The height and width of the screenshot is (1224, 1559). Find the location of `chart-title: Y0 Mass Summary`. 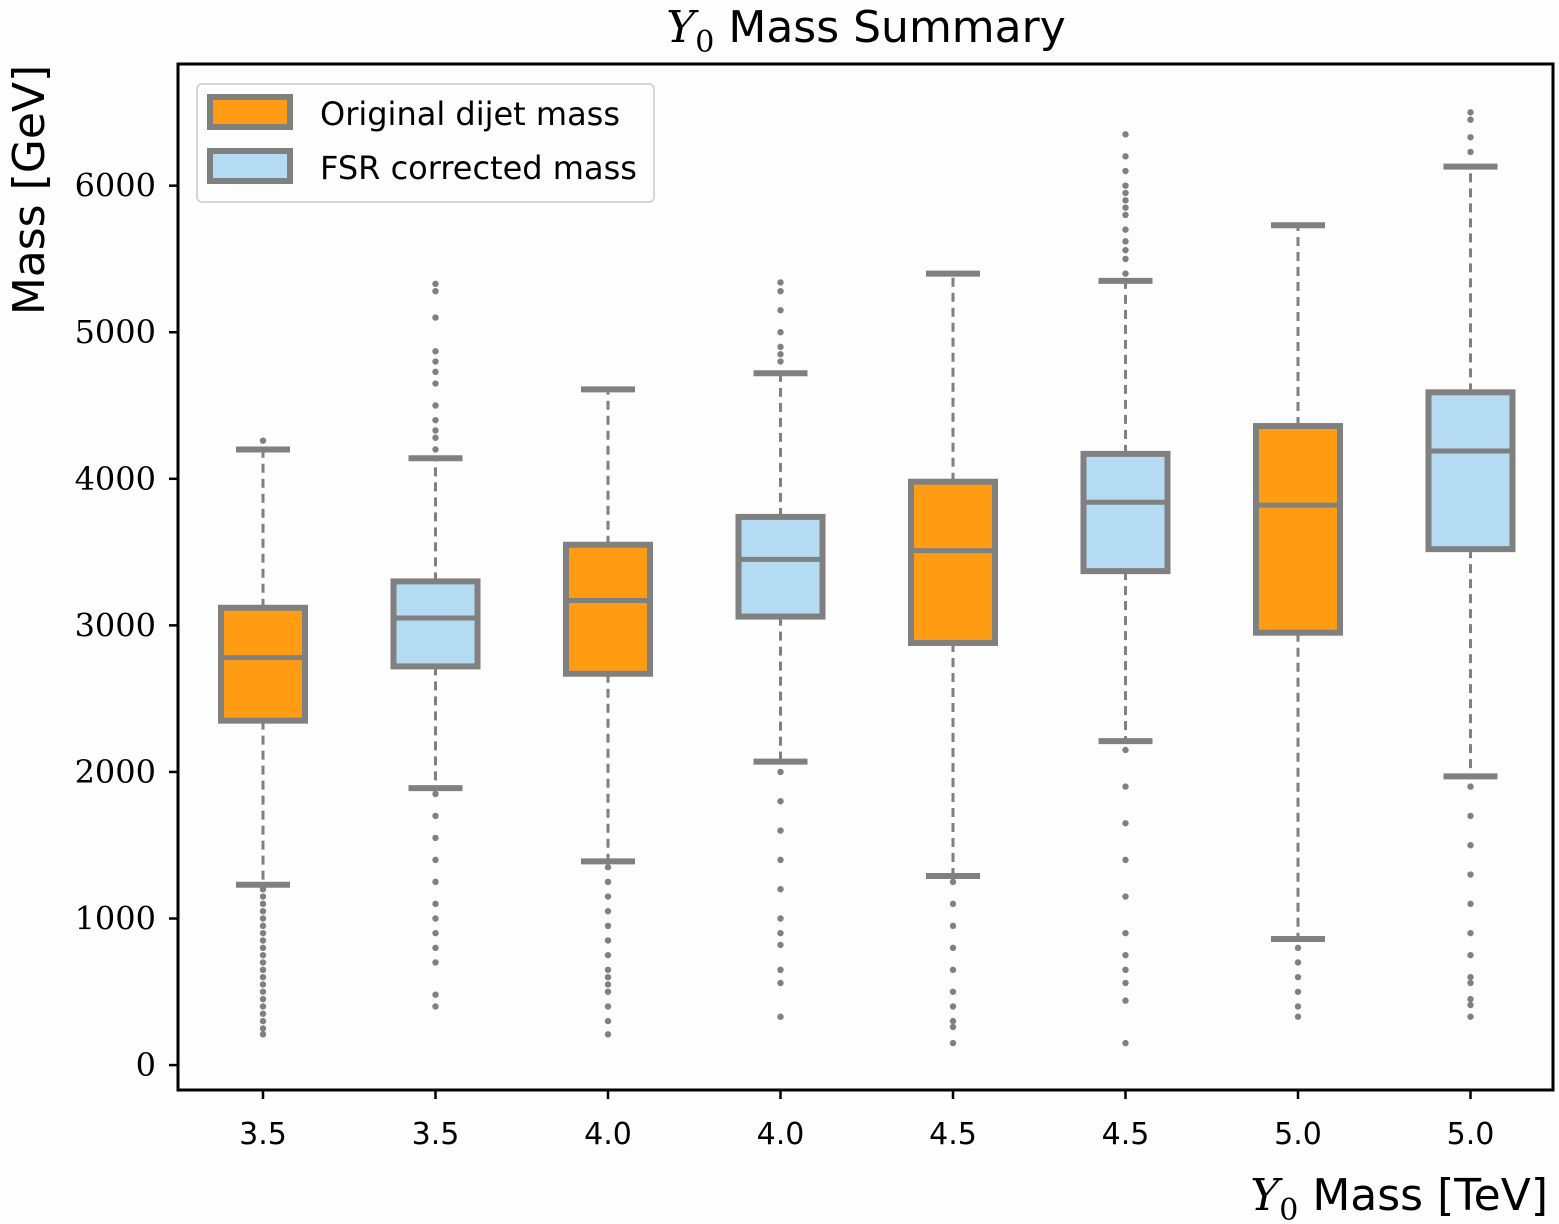

chart-title: Y0 Mass Summary is located at coordinates (866, 31).